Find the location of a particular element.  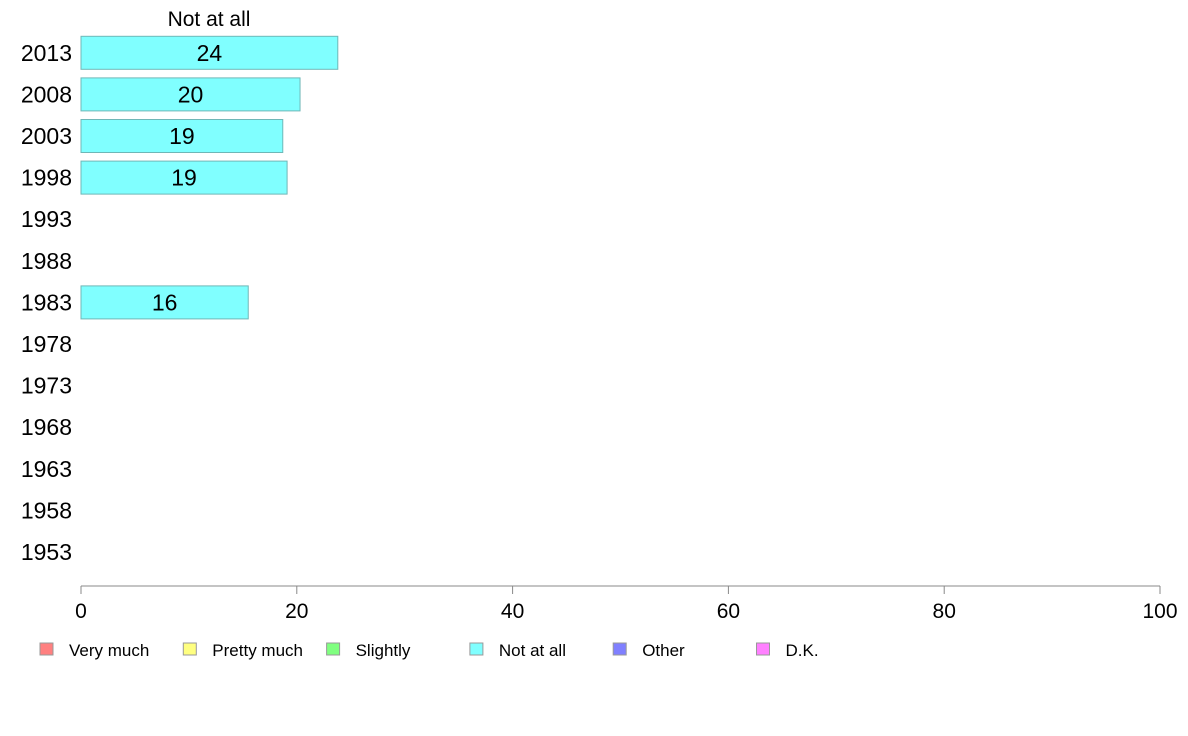

bars is located at coordinates (209, 177).